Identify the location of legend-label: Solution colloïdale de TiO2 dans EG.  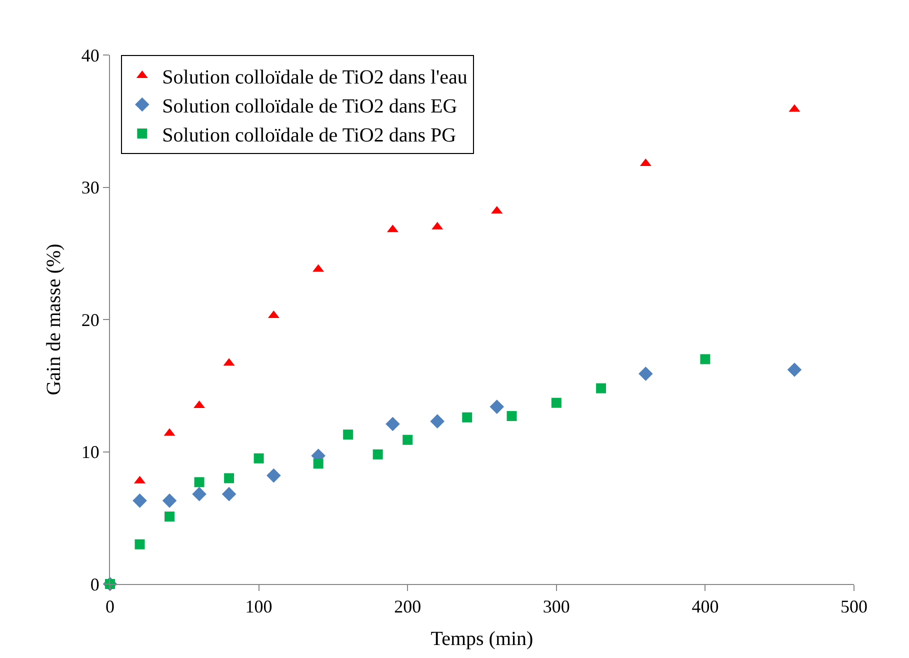
(310, 106).